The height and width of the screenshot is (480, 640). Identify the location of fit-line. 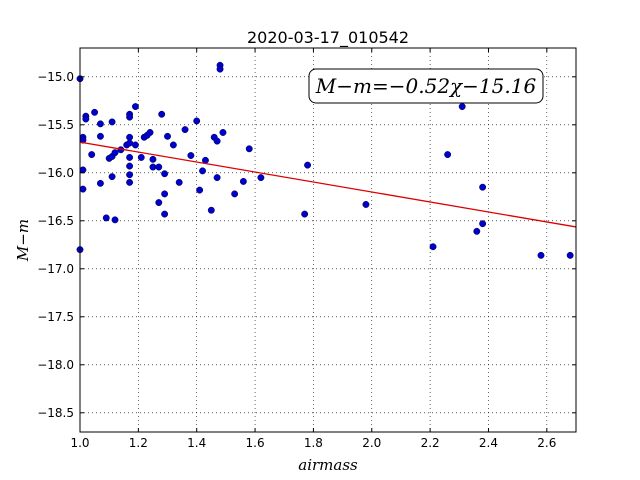
(328, 184).